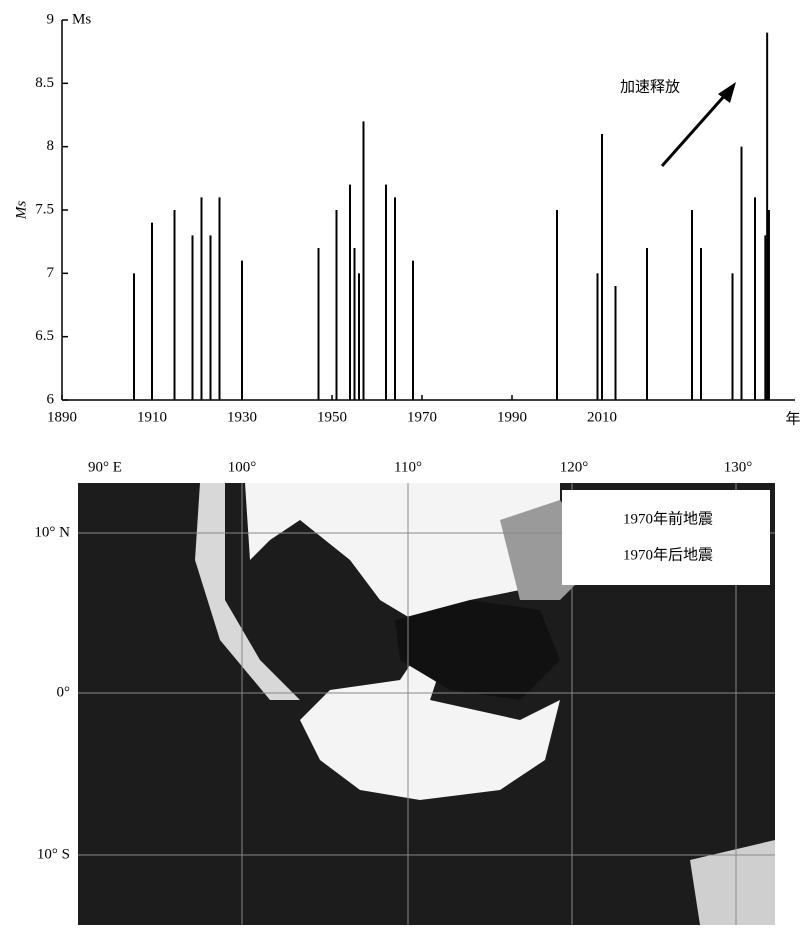 The height and width of the screenshot is (939, 804). I want to click on lon-label: 130°, so click(738, 467).